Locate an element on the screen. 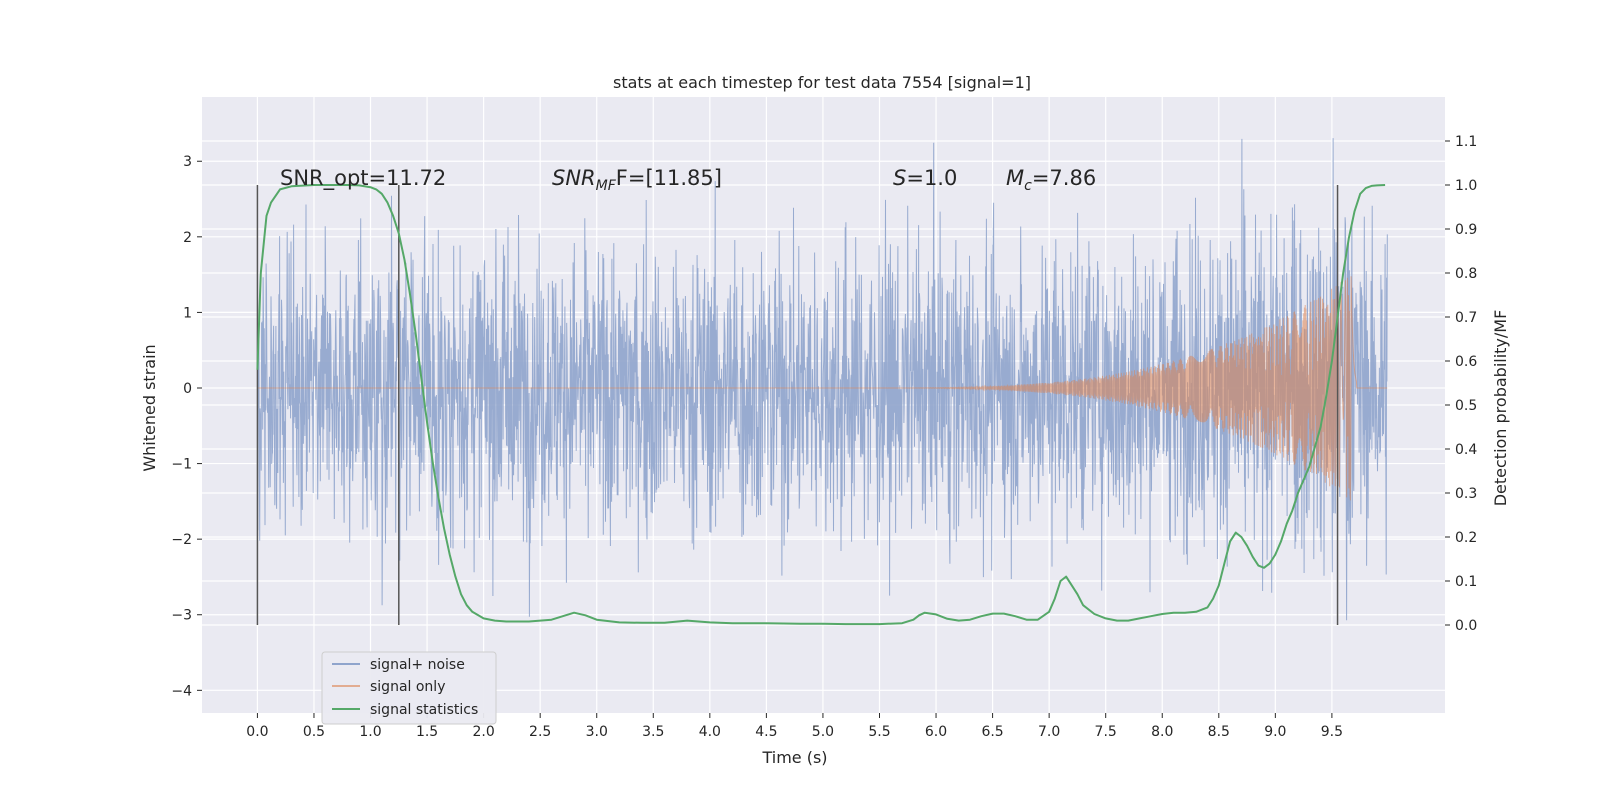 The height and width of the screenshot is (800, 1600). y-left-tick-label: 1 is located at coordinates (187, 313).